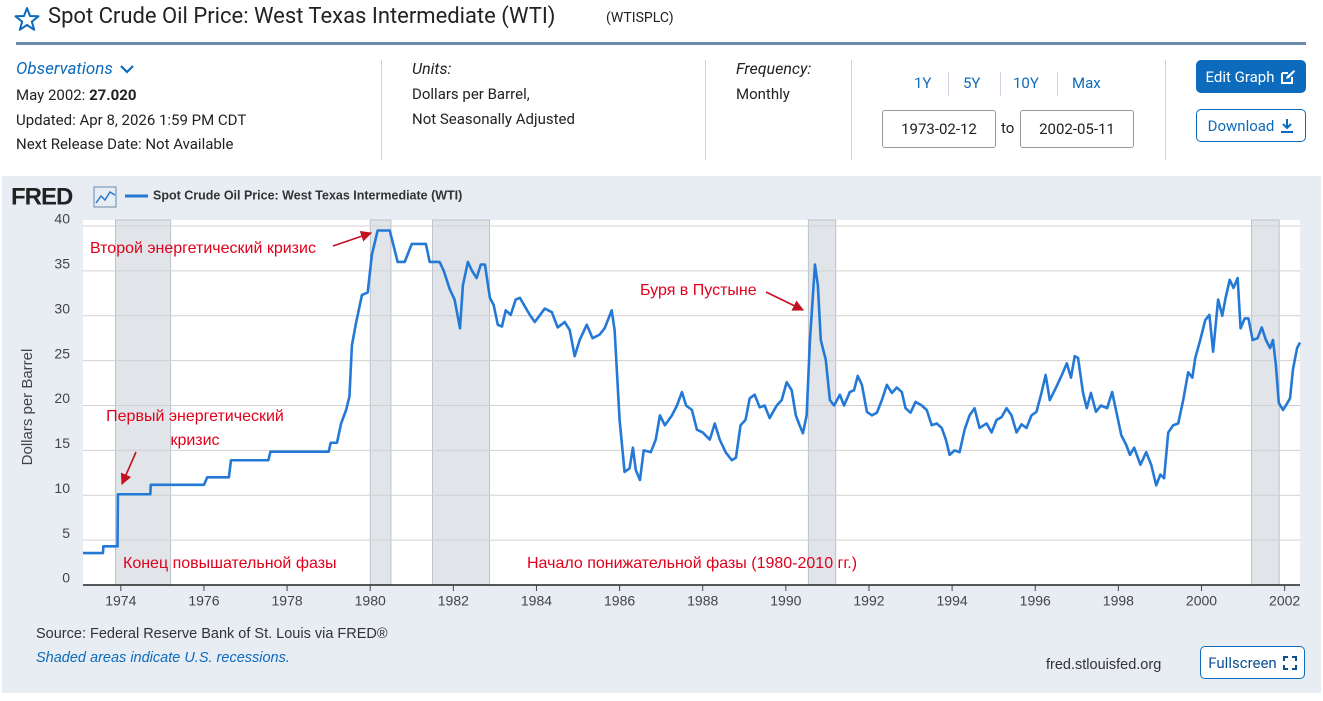  I want to click on units-line: Dollars per Barrel,, so click(471, 94).